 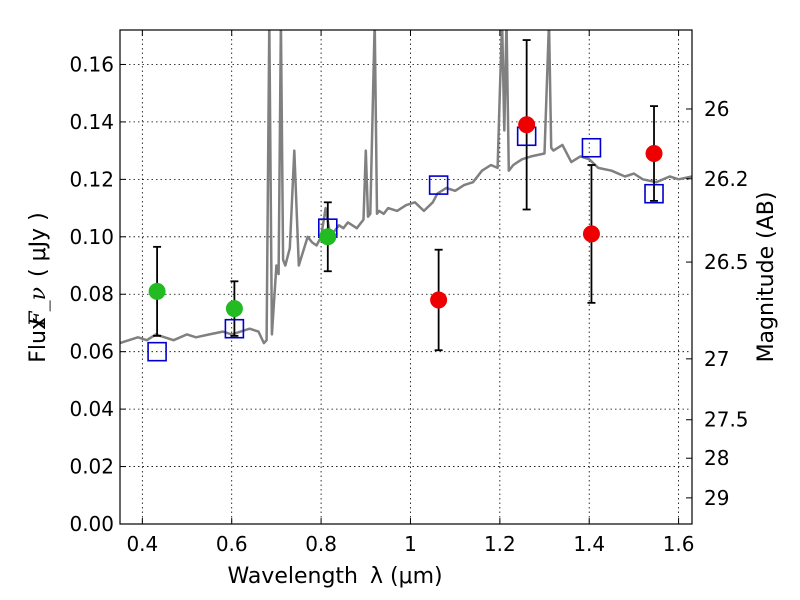 I want to click on y-axis-symbol: F_ν, so click(x=38, y=307).